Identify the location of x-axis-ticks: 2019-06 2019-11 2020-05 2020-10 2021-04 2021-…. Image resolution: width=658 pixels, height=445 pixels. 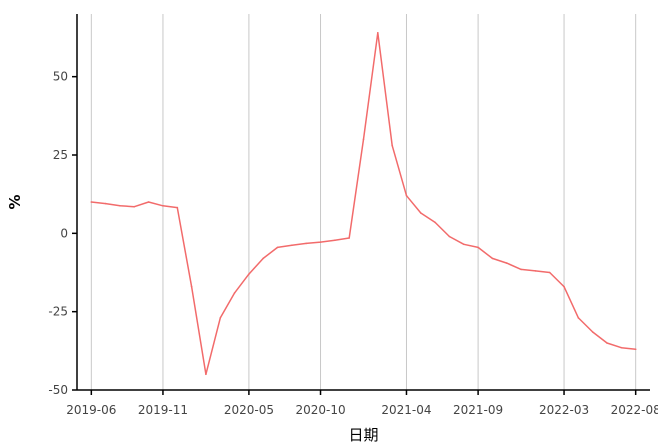
(362, 403).